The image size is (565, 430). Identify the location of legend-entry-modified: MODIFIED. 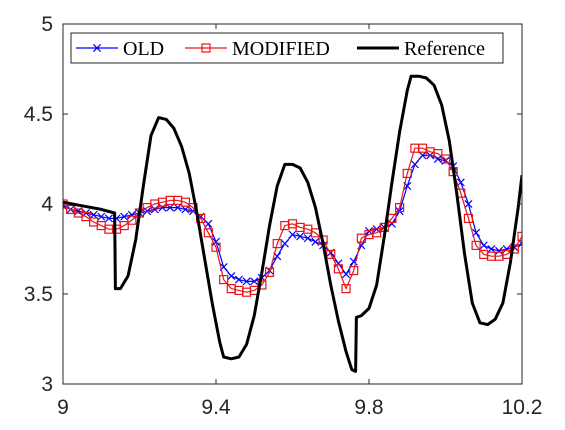
(257, 49).